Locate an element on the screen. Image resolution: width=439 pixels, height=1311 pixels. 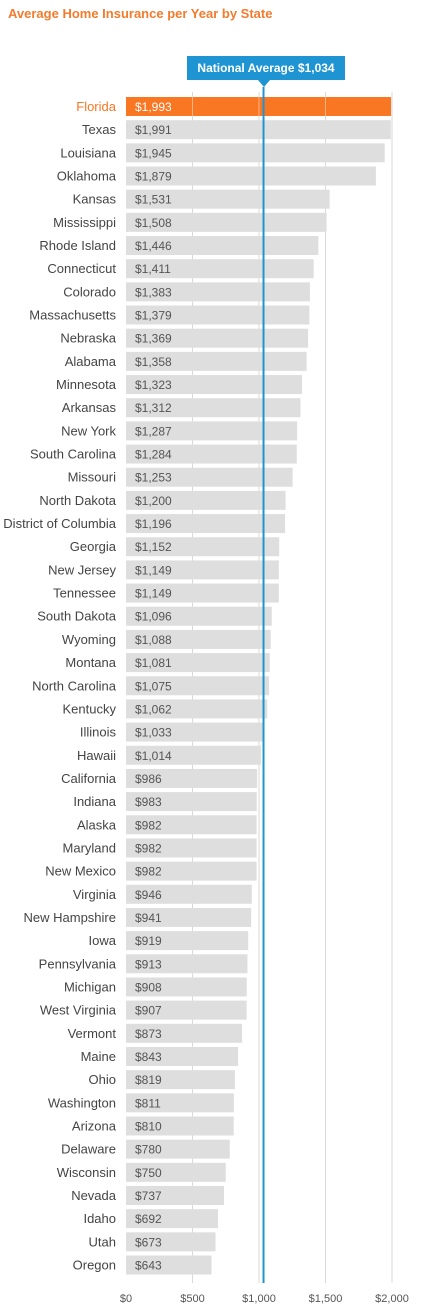
category-label: Montana is located at coordinates (90, 662).